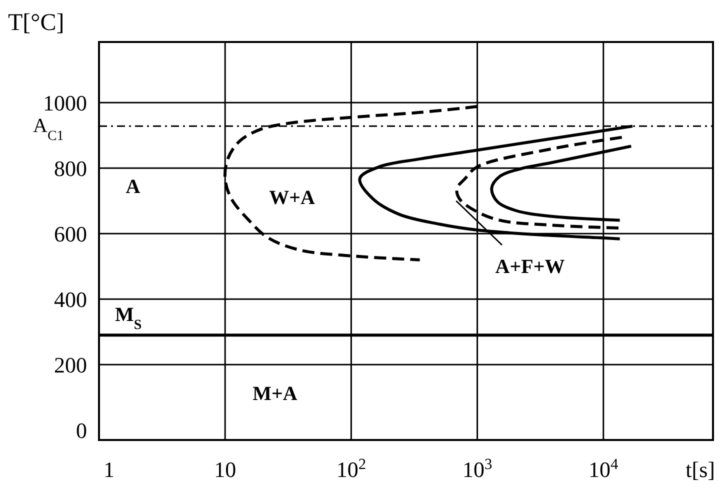 The image size is (719, 493). Describe the element at coordinates (275, 394) in the screenshot. I see `annotation: M+A` at that location.